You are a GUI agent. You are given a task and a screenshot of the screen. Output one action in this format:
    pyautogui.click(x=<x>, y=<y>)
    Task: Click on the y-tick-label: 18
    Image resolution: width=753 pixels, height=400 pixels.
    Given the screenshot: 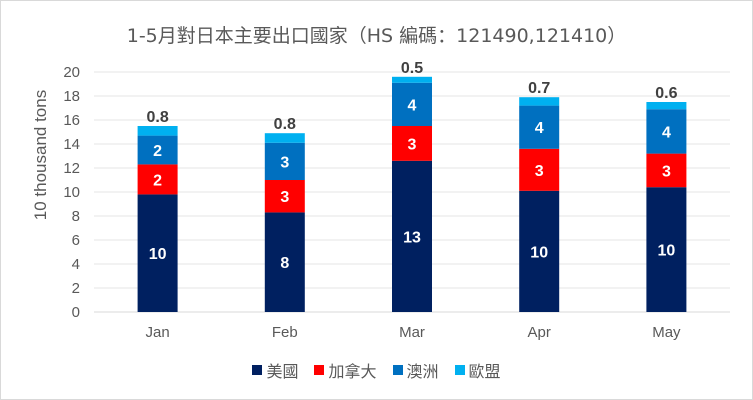 What is the action you would take?
    pyautogui.click(x=71, y=96)
    